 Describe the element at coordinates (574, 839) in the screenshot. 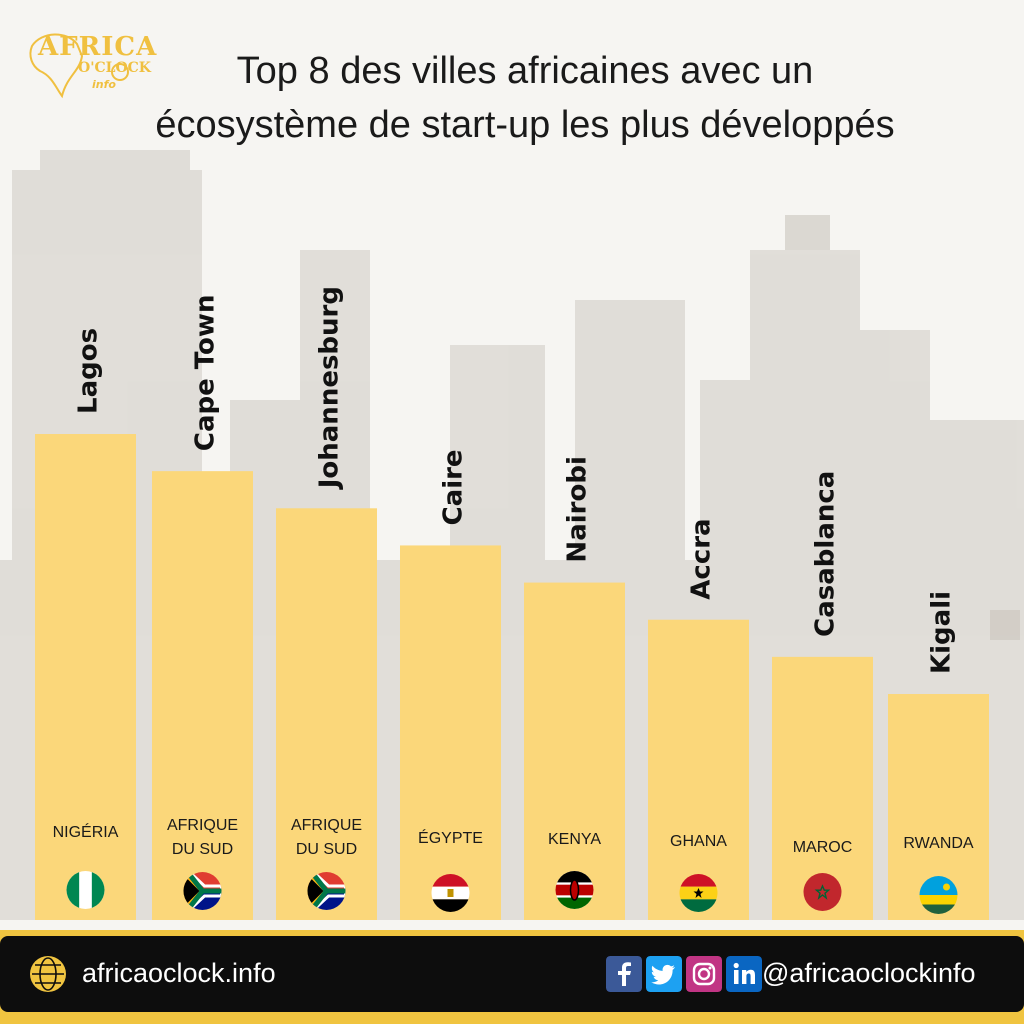

I see `country-label-4: KENYA` at that location.